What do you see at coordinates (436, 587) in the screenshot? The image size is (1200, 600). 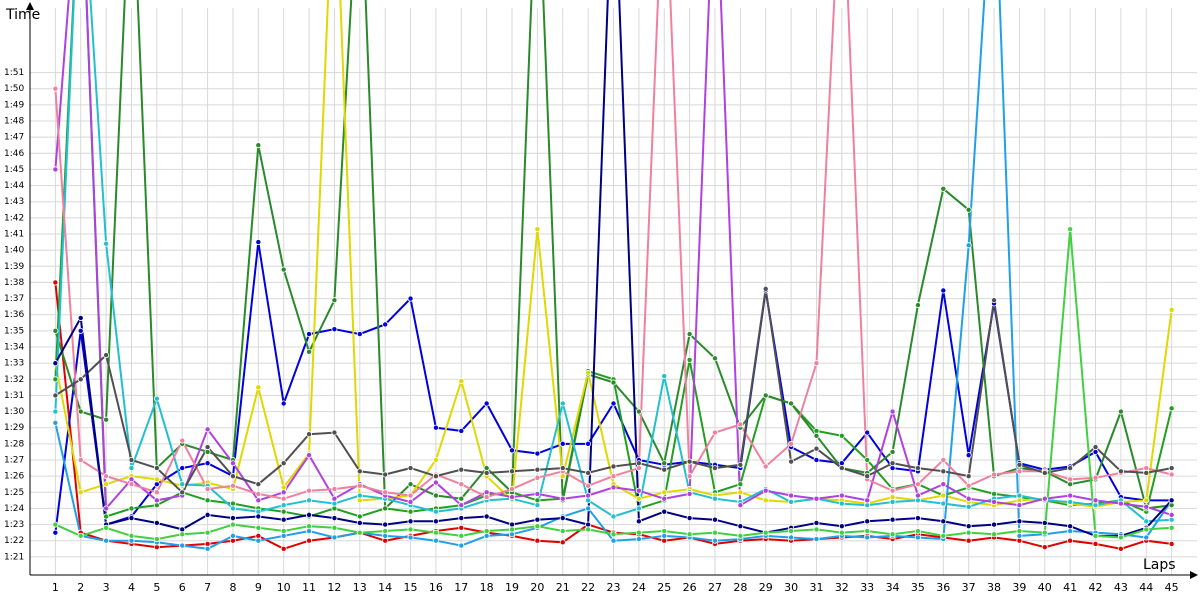 I see `x-tick-label: 16` at bounding box center [436, 587].